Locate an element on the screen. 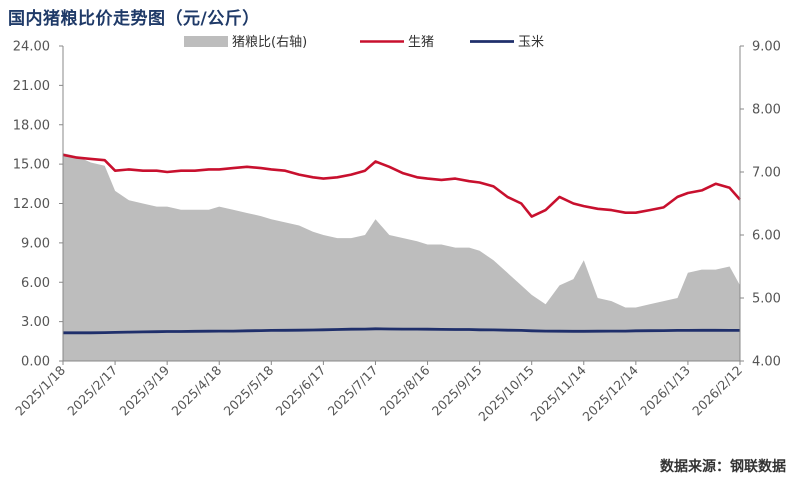 This screenshot has width=800, height=482. left-tick-label: 21.00 is located at coordinates (31, 86).